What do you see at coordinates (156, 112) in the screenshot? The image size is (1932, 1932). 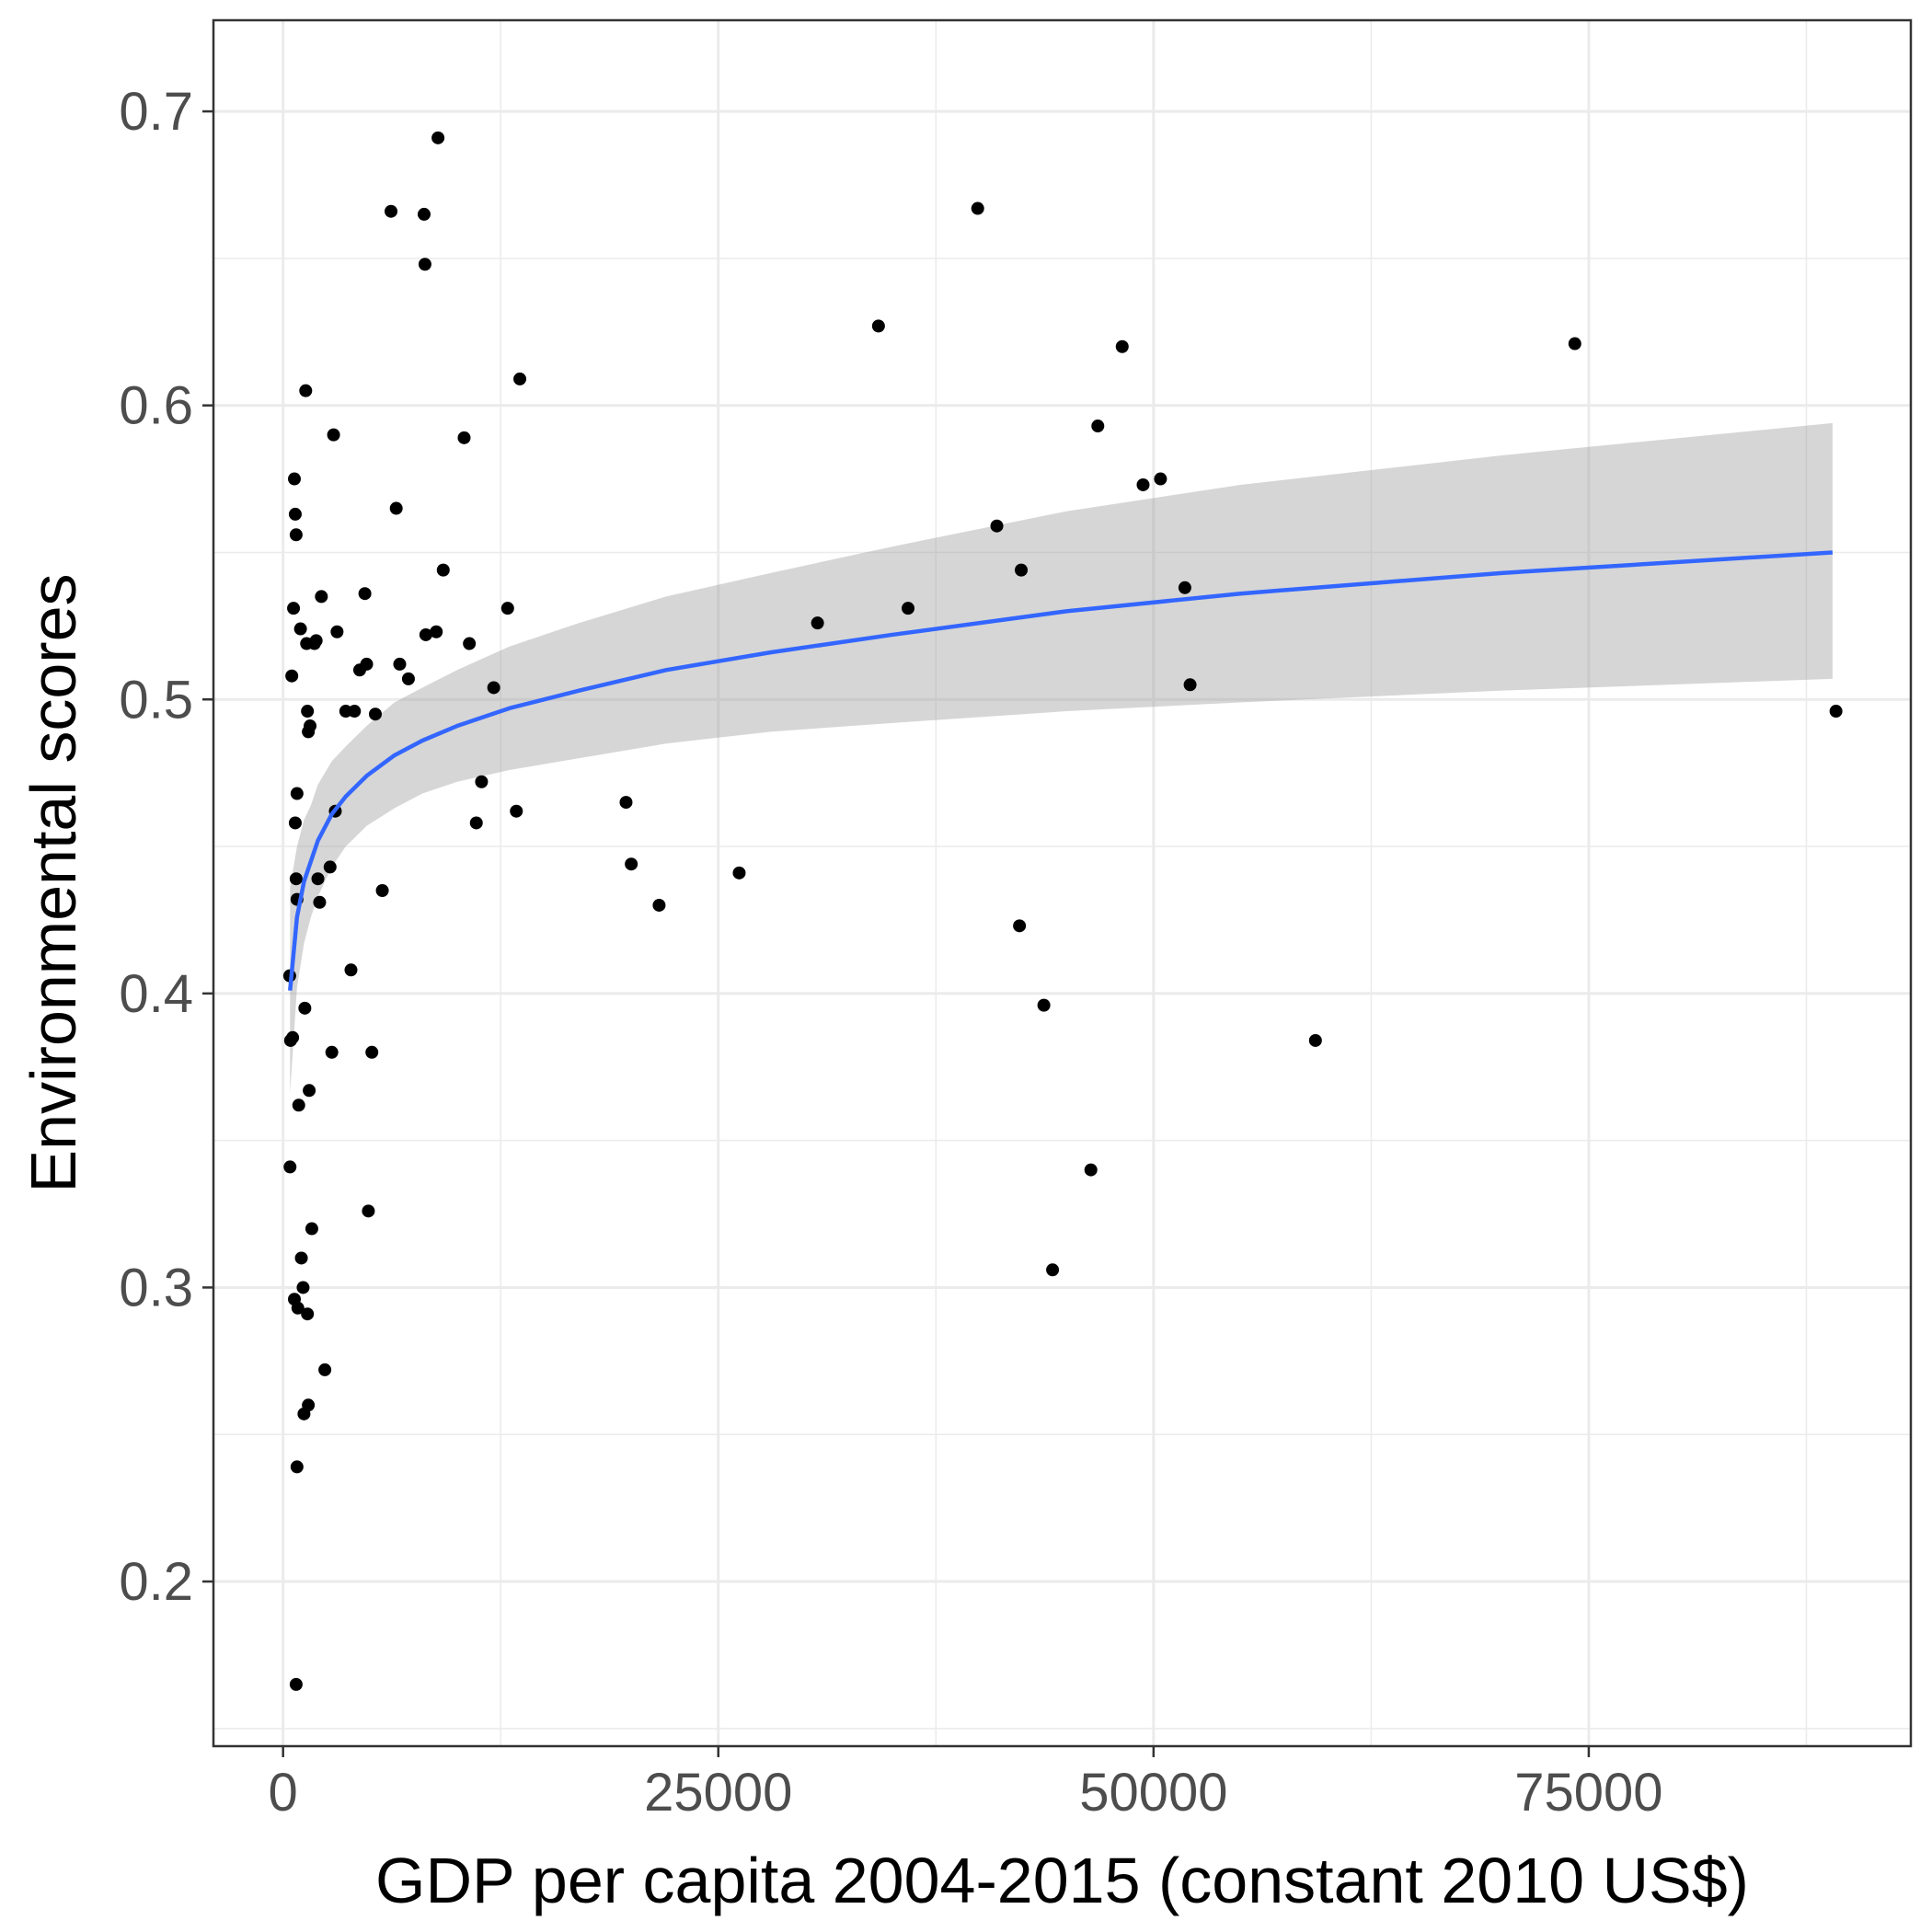 I see `y-tick-label: 0.7` at bounding box center [156, 112].